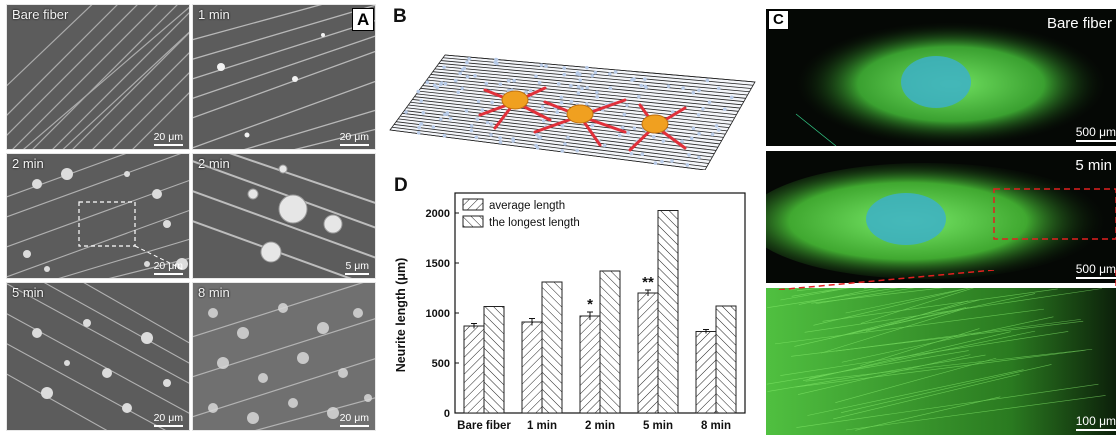 This screenshot has height=435, width=1116. I want to click on sem-image-2-min: 2 min 20 μm, so click(98, 216).